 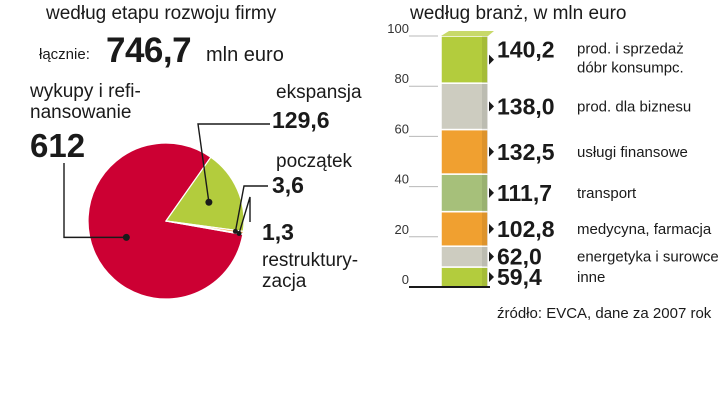 What do you see at coordinates (526, 229) in the screenshot?
I see `bar-value-label-2: 102,8` at bounding box center [526, 229].